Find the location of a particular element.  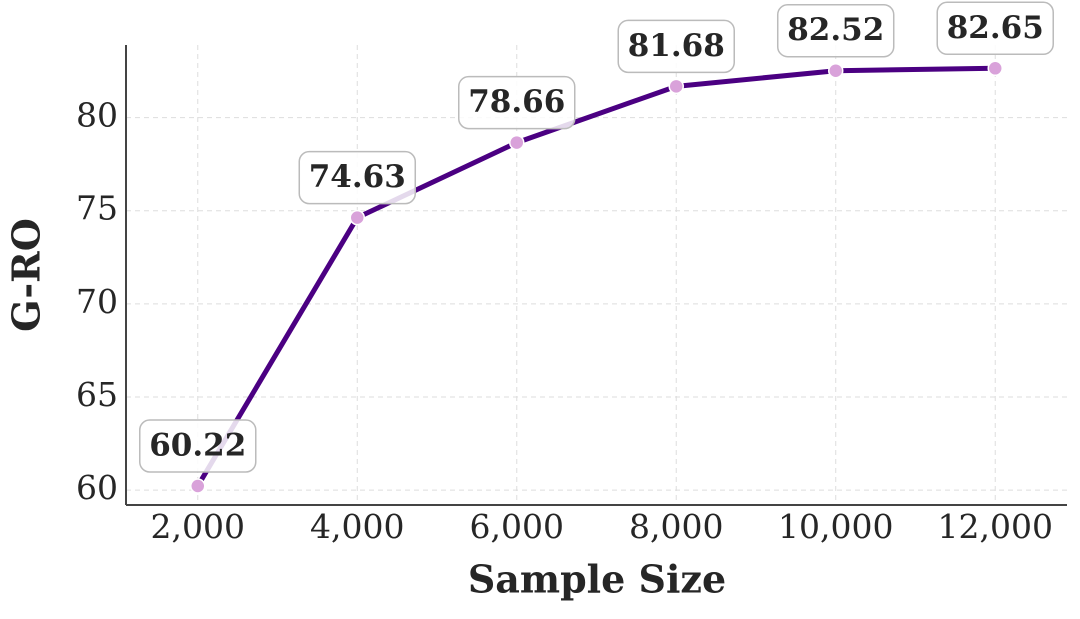

x-axis-label: Sample Size is located at coordinates (597, 579).